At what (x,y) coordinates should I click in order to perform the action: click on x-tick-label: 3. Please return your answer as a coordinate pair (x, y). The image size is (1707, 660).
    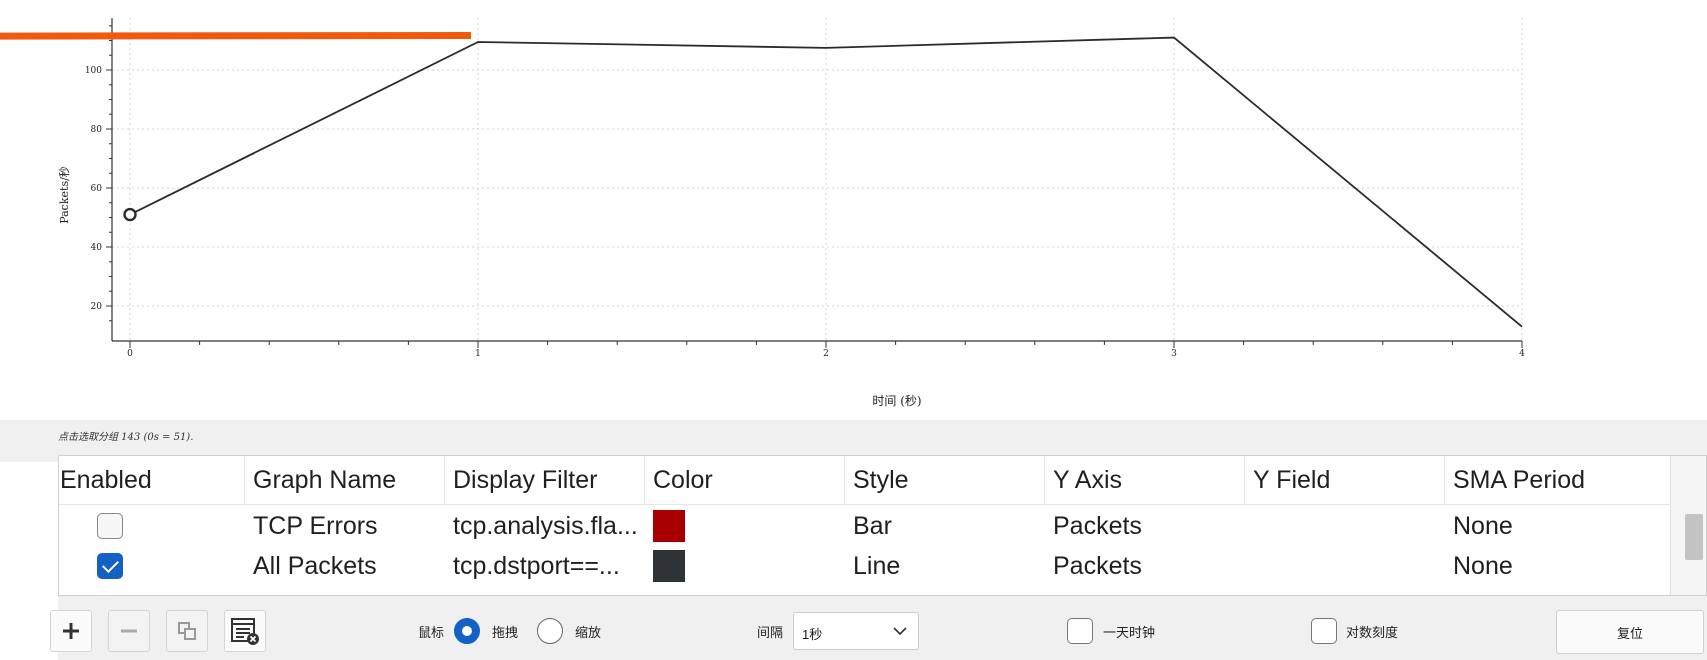
    Looking at the image, I should click on (1174, 354).